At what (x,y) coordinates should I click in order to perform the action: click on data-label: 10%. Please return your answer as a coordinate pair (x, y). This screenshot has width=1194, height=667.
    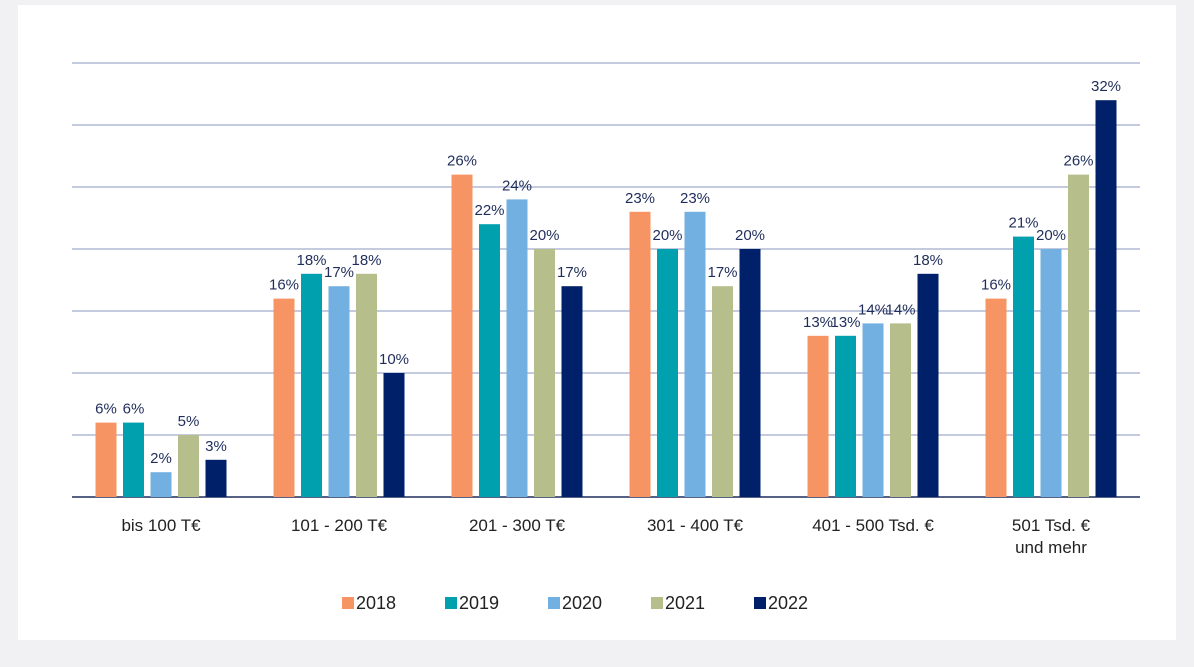
    Looking at the image, I should click on (394, 359).